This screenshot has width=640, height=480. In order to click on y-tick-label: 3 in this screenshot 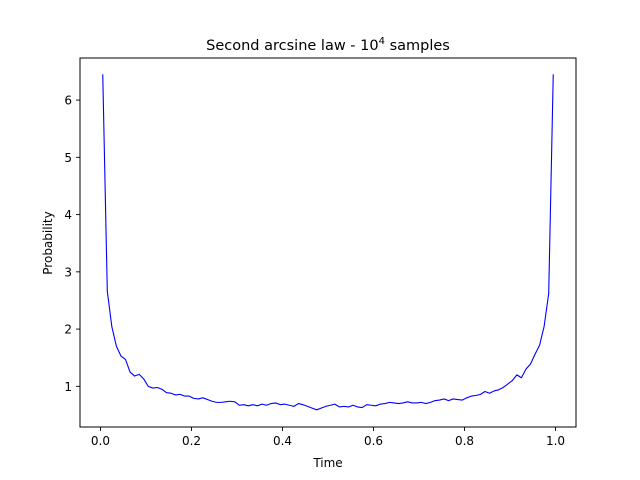, I will do `click(68, 272)`.